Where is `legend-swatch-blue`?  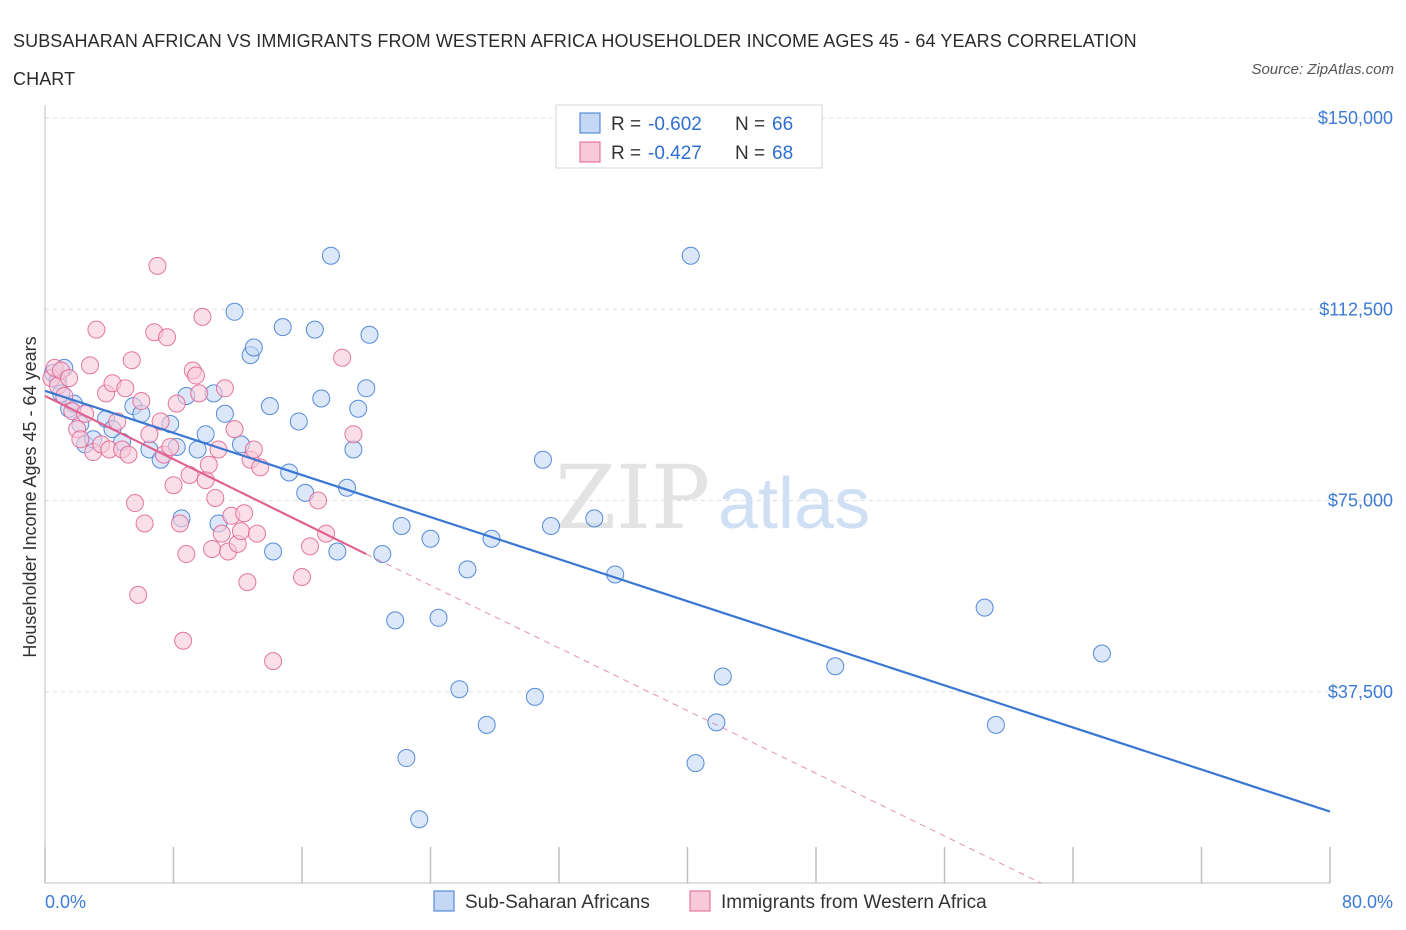 legend-swatch-blue is located at coordinates (590, 123).